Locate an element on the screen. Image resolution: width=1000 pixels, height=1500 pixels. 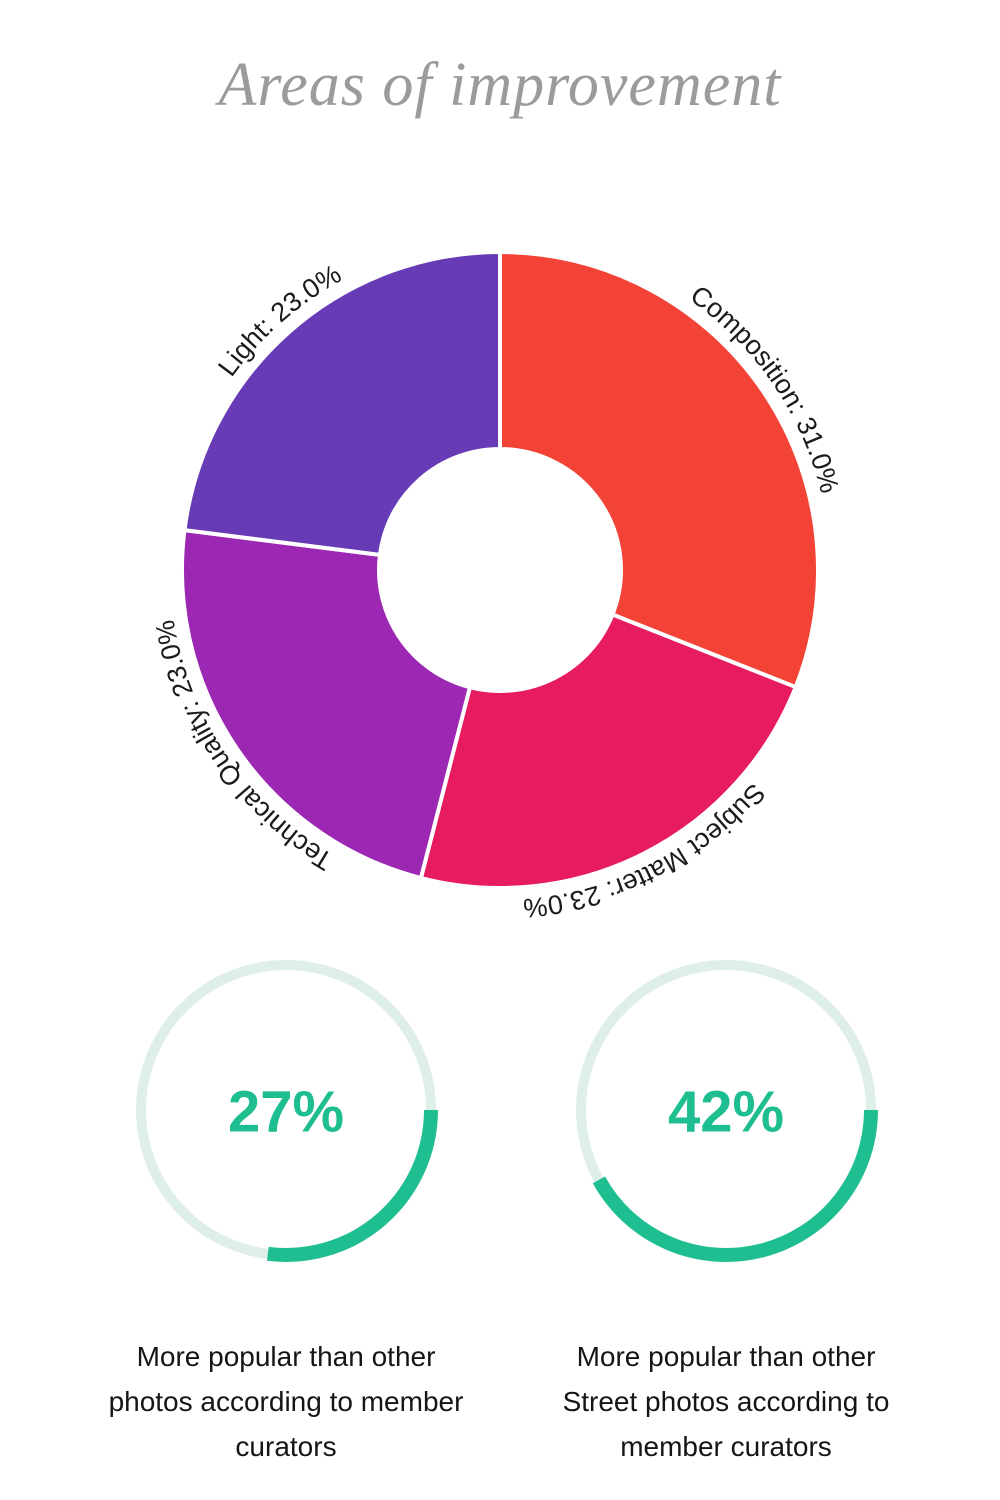
donut-segment-technical-quality is located at coordinates (326, 704).